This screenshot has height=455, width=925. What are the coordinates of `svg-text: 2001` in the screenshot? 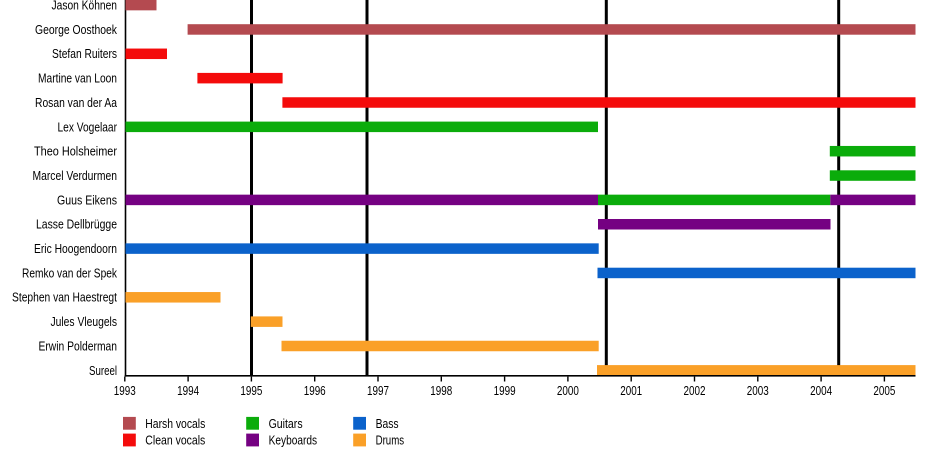 It's located at (631, 391).